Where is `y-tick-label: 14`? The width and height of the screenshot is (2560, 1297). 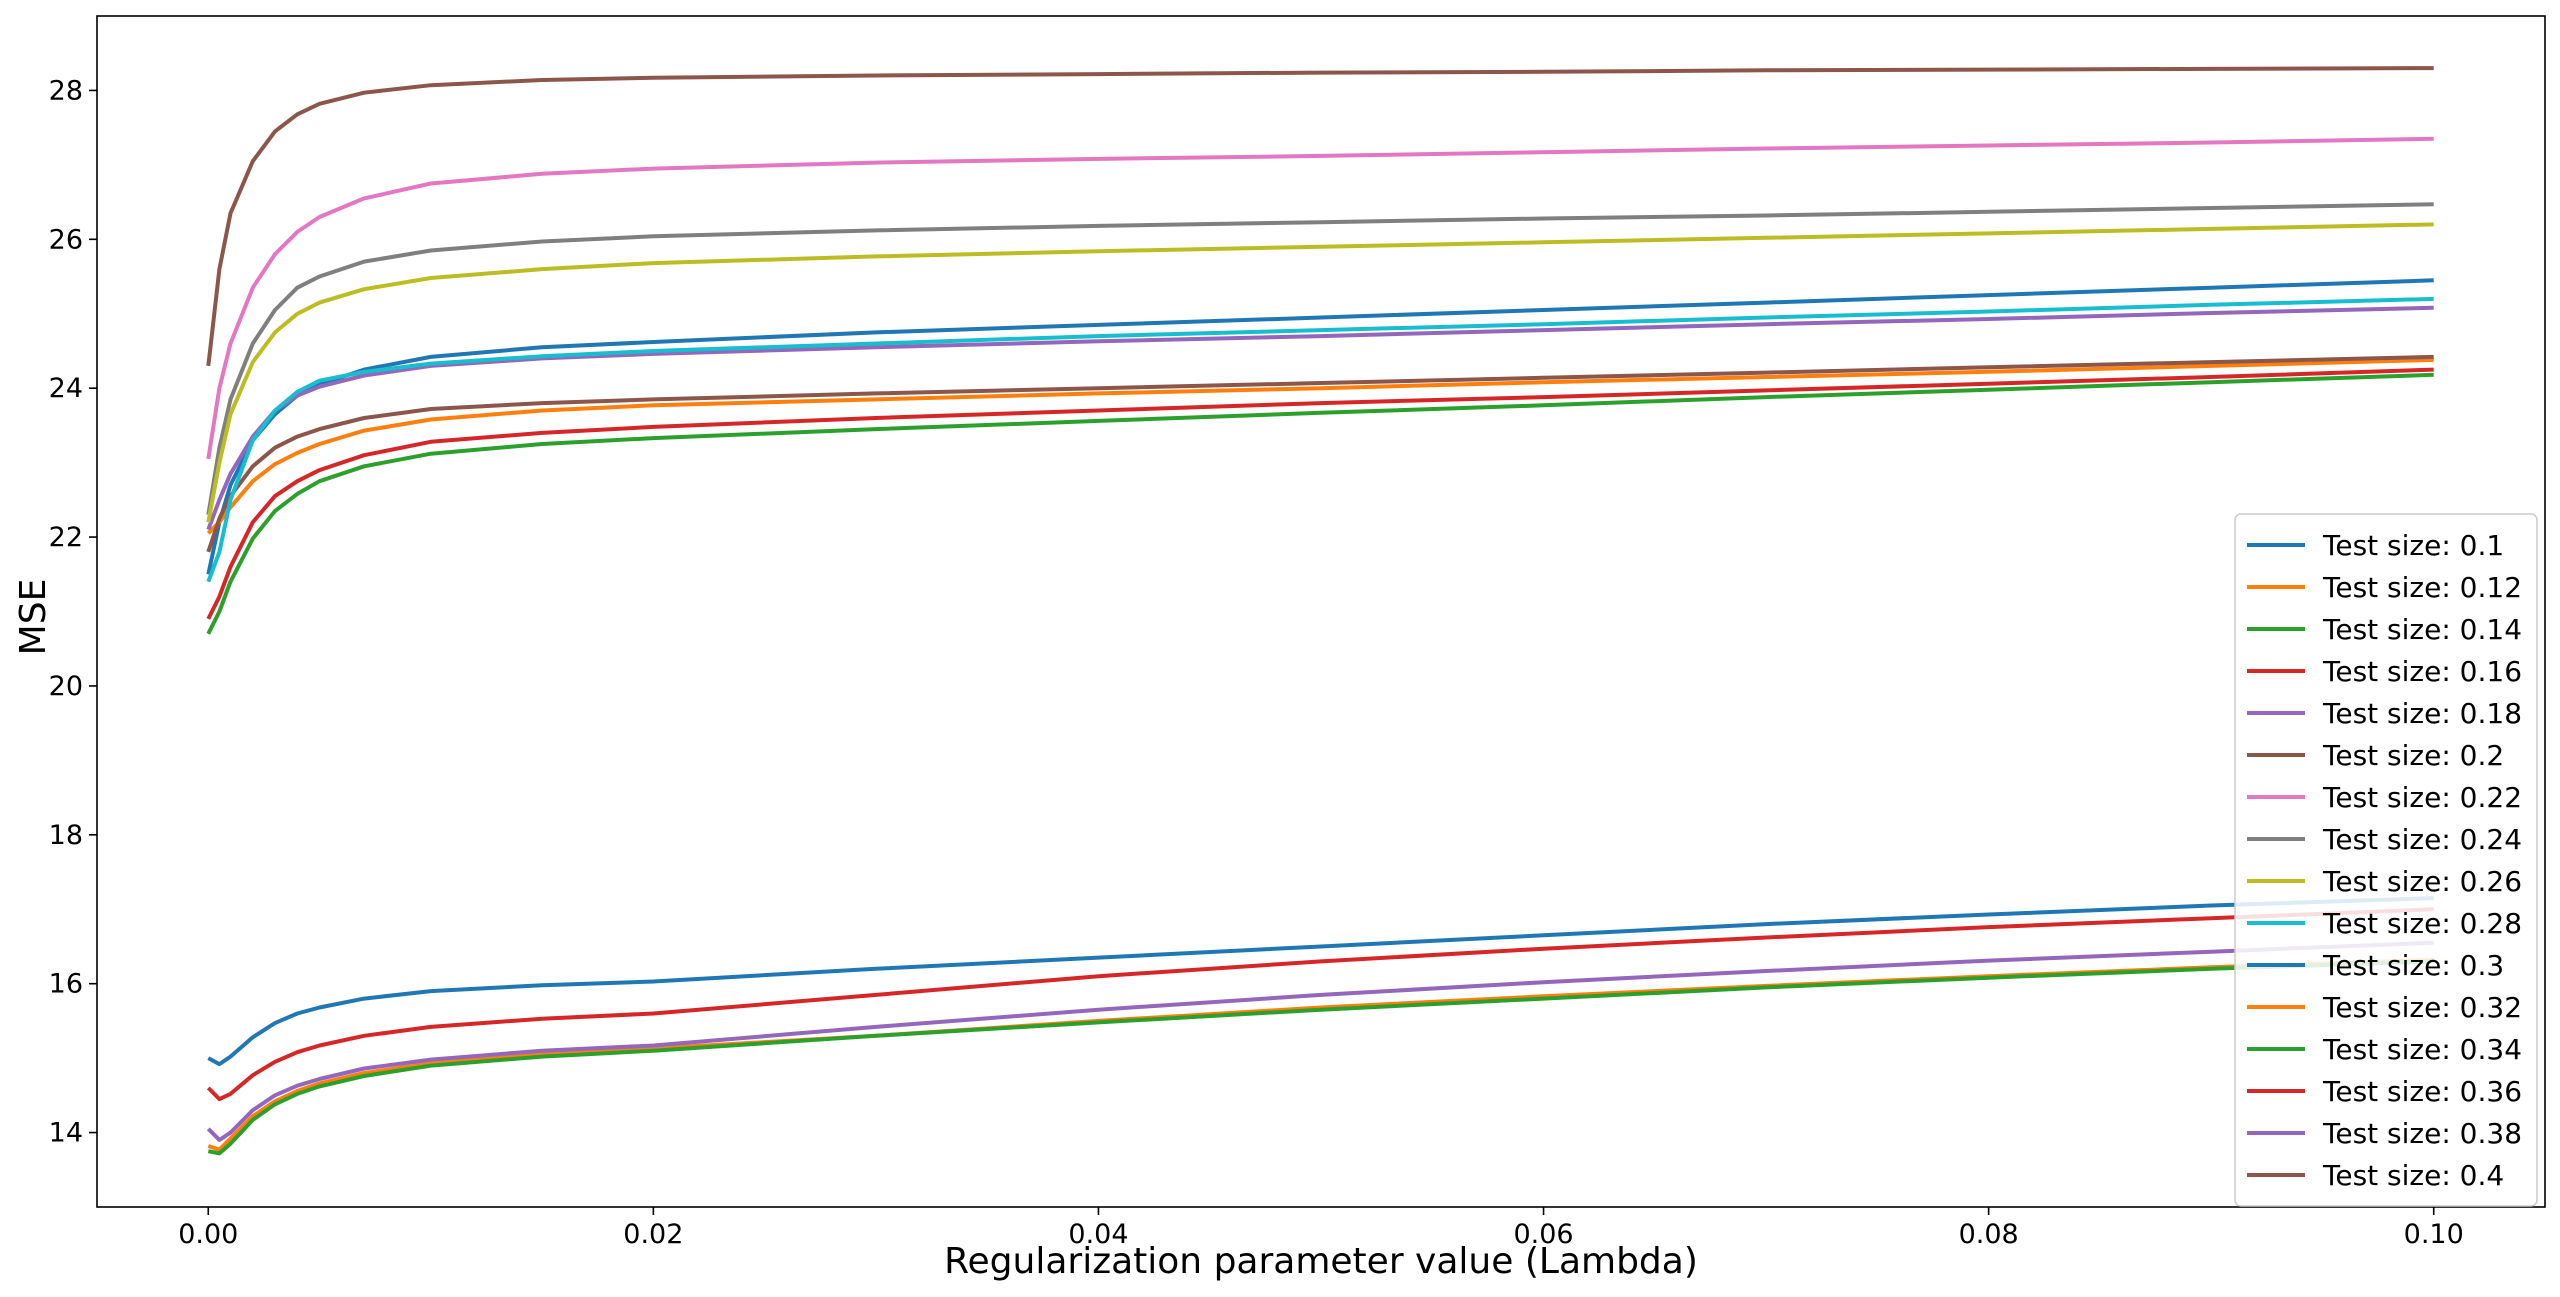
y-tick-label: 14 is located at coordinates (66, 1133).